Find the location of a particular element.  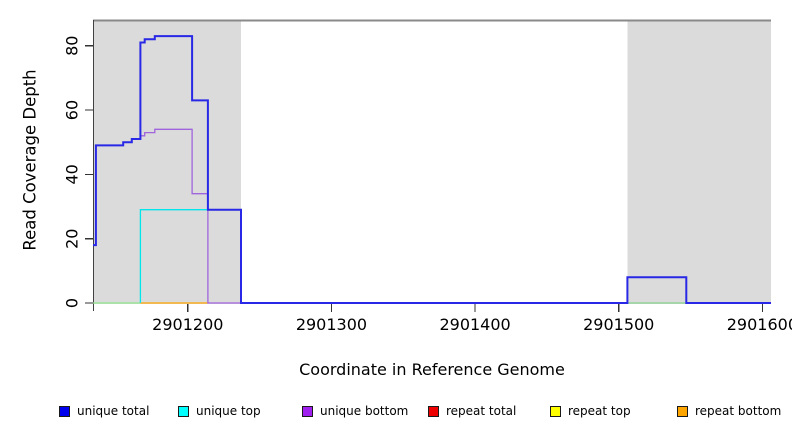

legend-item-repeat-top: repeat top is located at coordinates (590, 409).